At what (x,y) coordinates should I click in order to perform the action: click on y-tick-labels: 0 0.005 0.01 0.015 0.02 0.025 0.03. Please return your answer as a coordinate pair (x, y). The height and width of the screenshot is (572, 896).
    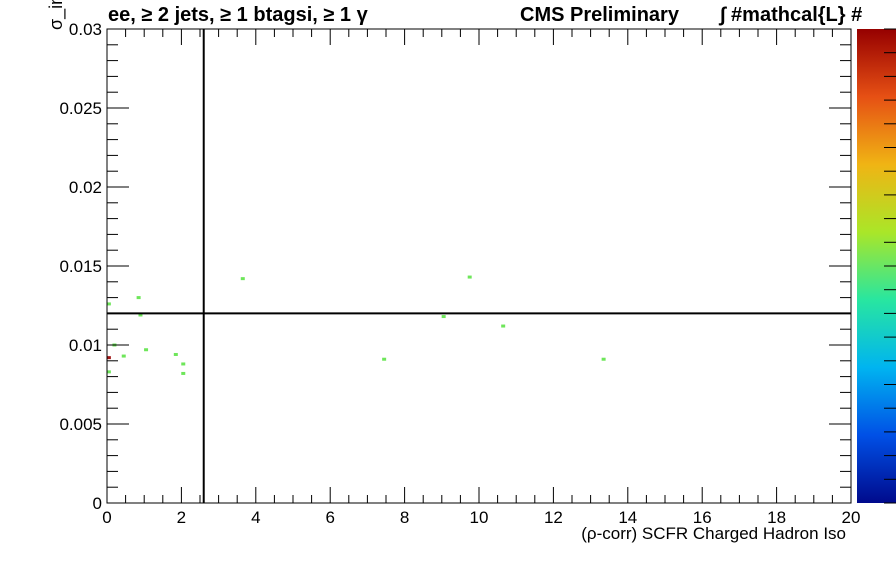
    Looking at the image, I should click on (80, 266).